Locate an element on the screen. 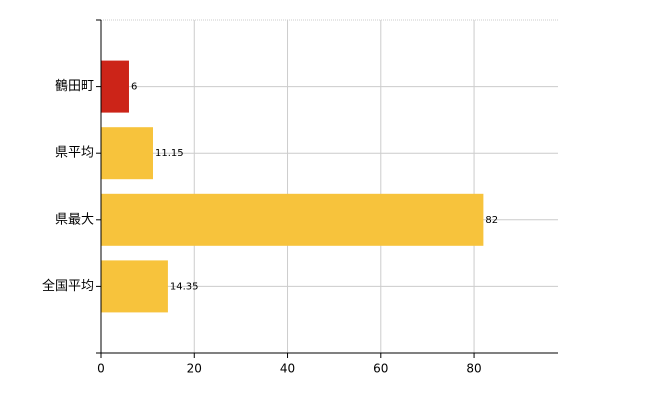 The width and height of the screenshot is (650, 400). x-tick-label: 20 is located at coordinates (194, 369).